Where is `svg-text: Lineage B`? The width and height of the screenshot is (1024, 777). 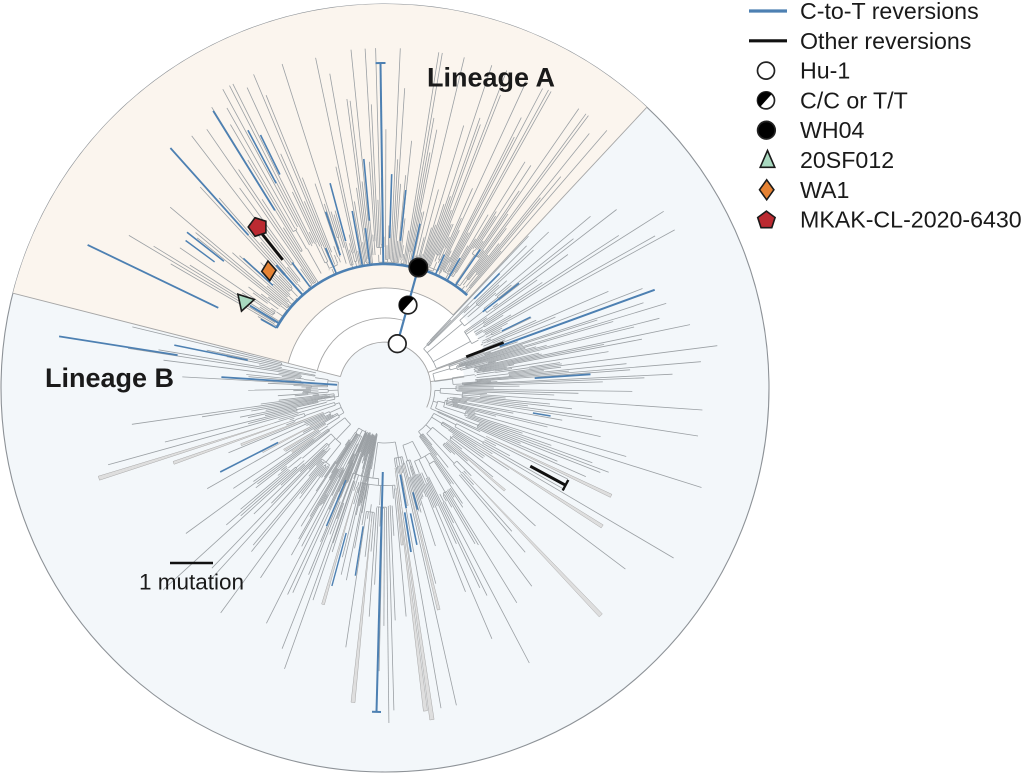
svg-text: Lineage B is located at coordinates (109, 378).